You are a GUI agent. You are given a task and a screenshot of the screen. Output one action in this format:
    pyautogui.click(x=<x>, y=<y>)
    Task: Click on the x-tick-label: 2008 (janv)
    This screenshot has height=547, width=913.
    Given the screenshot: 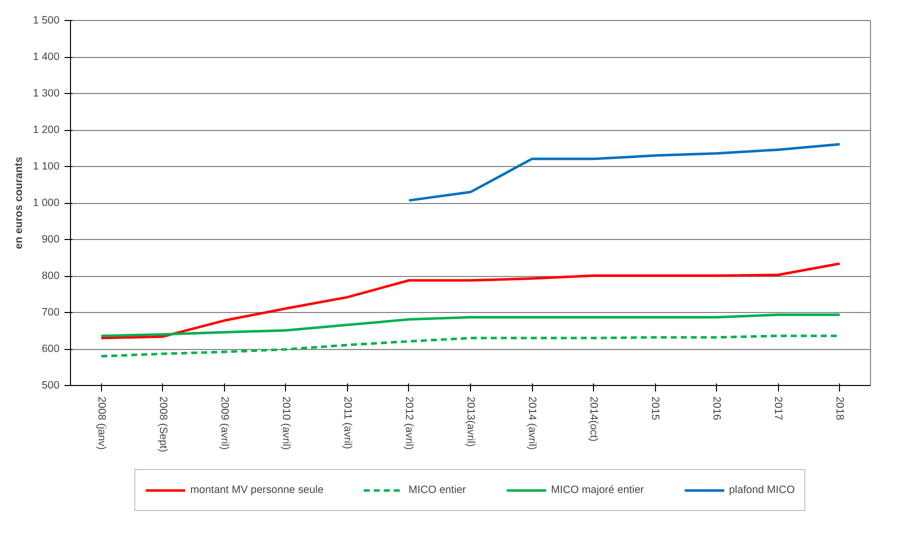 What is the action you would take?
    pyautogui.click(x=101, y=423)
    